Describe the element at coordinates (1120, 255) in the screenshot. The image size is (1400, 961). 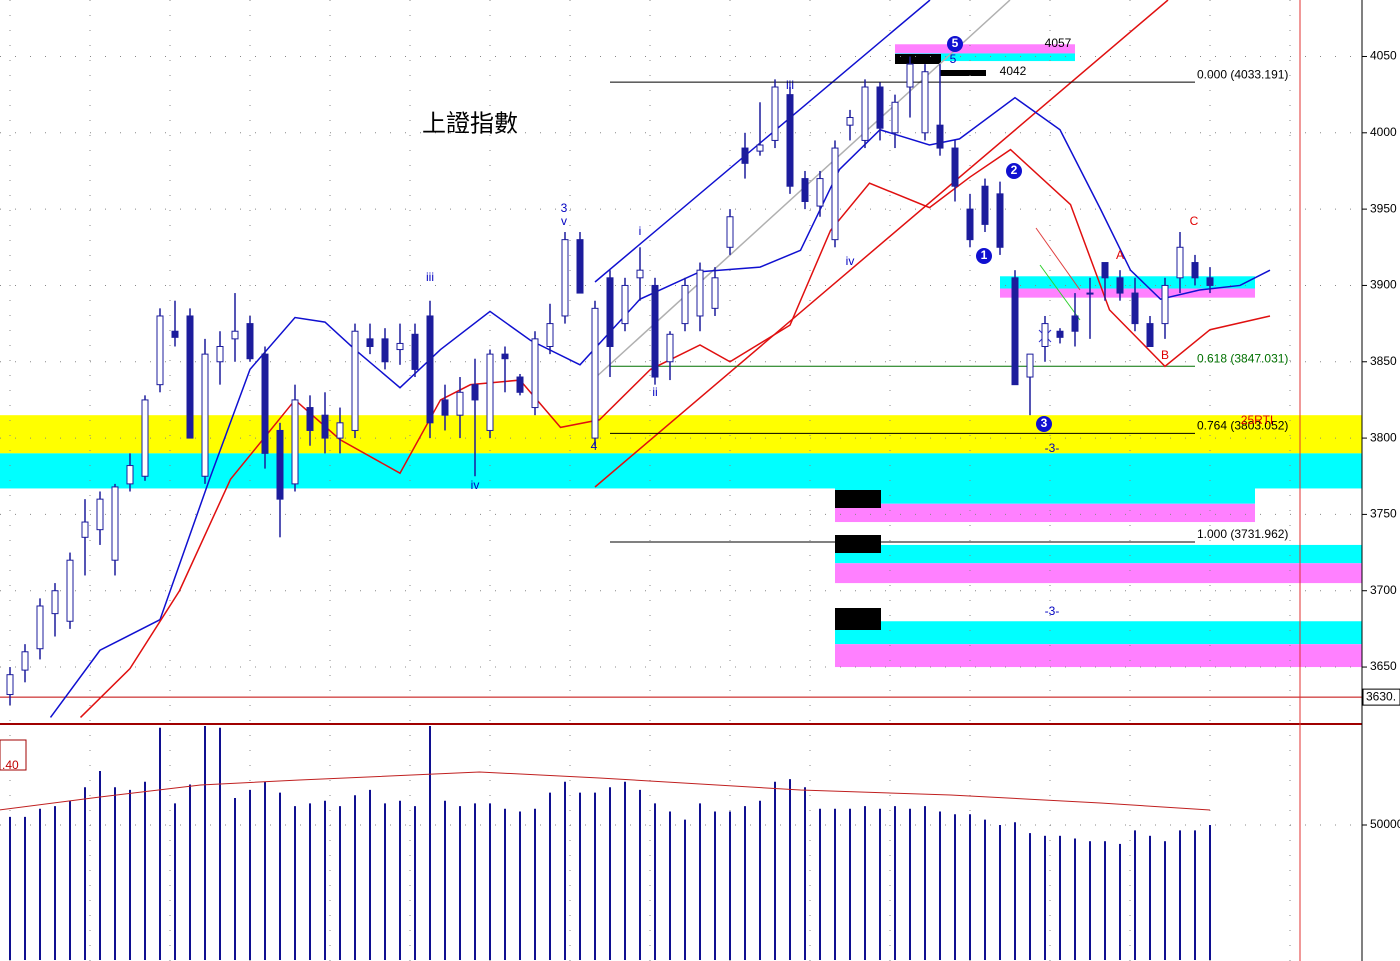
I see `annotation: A` at that location.